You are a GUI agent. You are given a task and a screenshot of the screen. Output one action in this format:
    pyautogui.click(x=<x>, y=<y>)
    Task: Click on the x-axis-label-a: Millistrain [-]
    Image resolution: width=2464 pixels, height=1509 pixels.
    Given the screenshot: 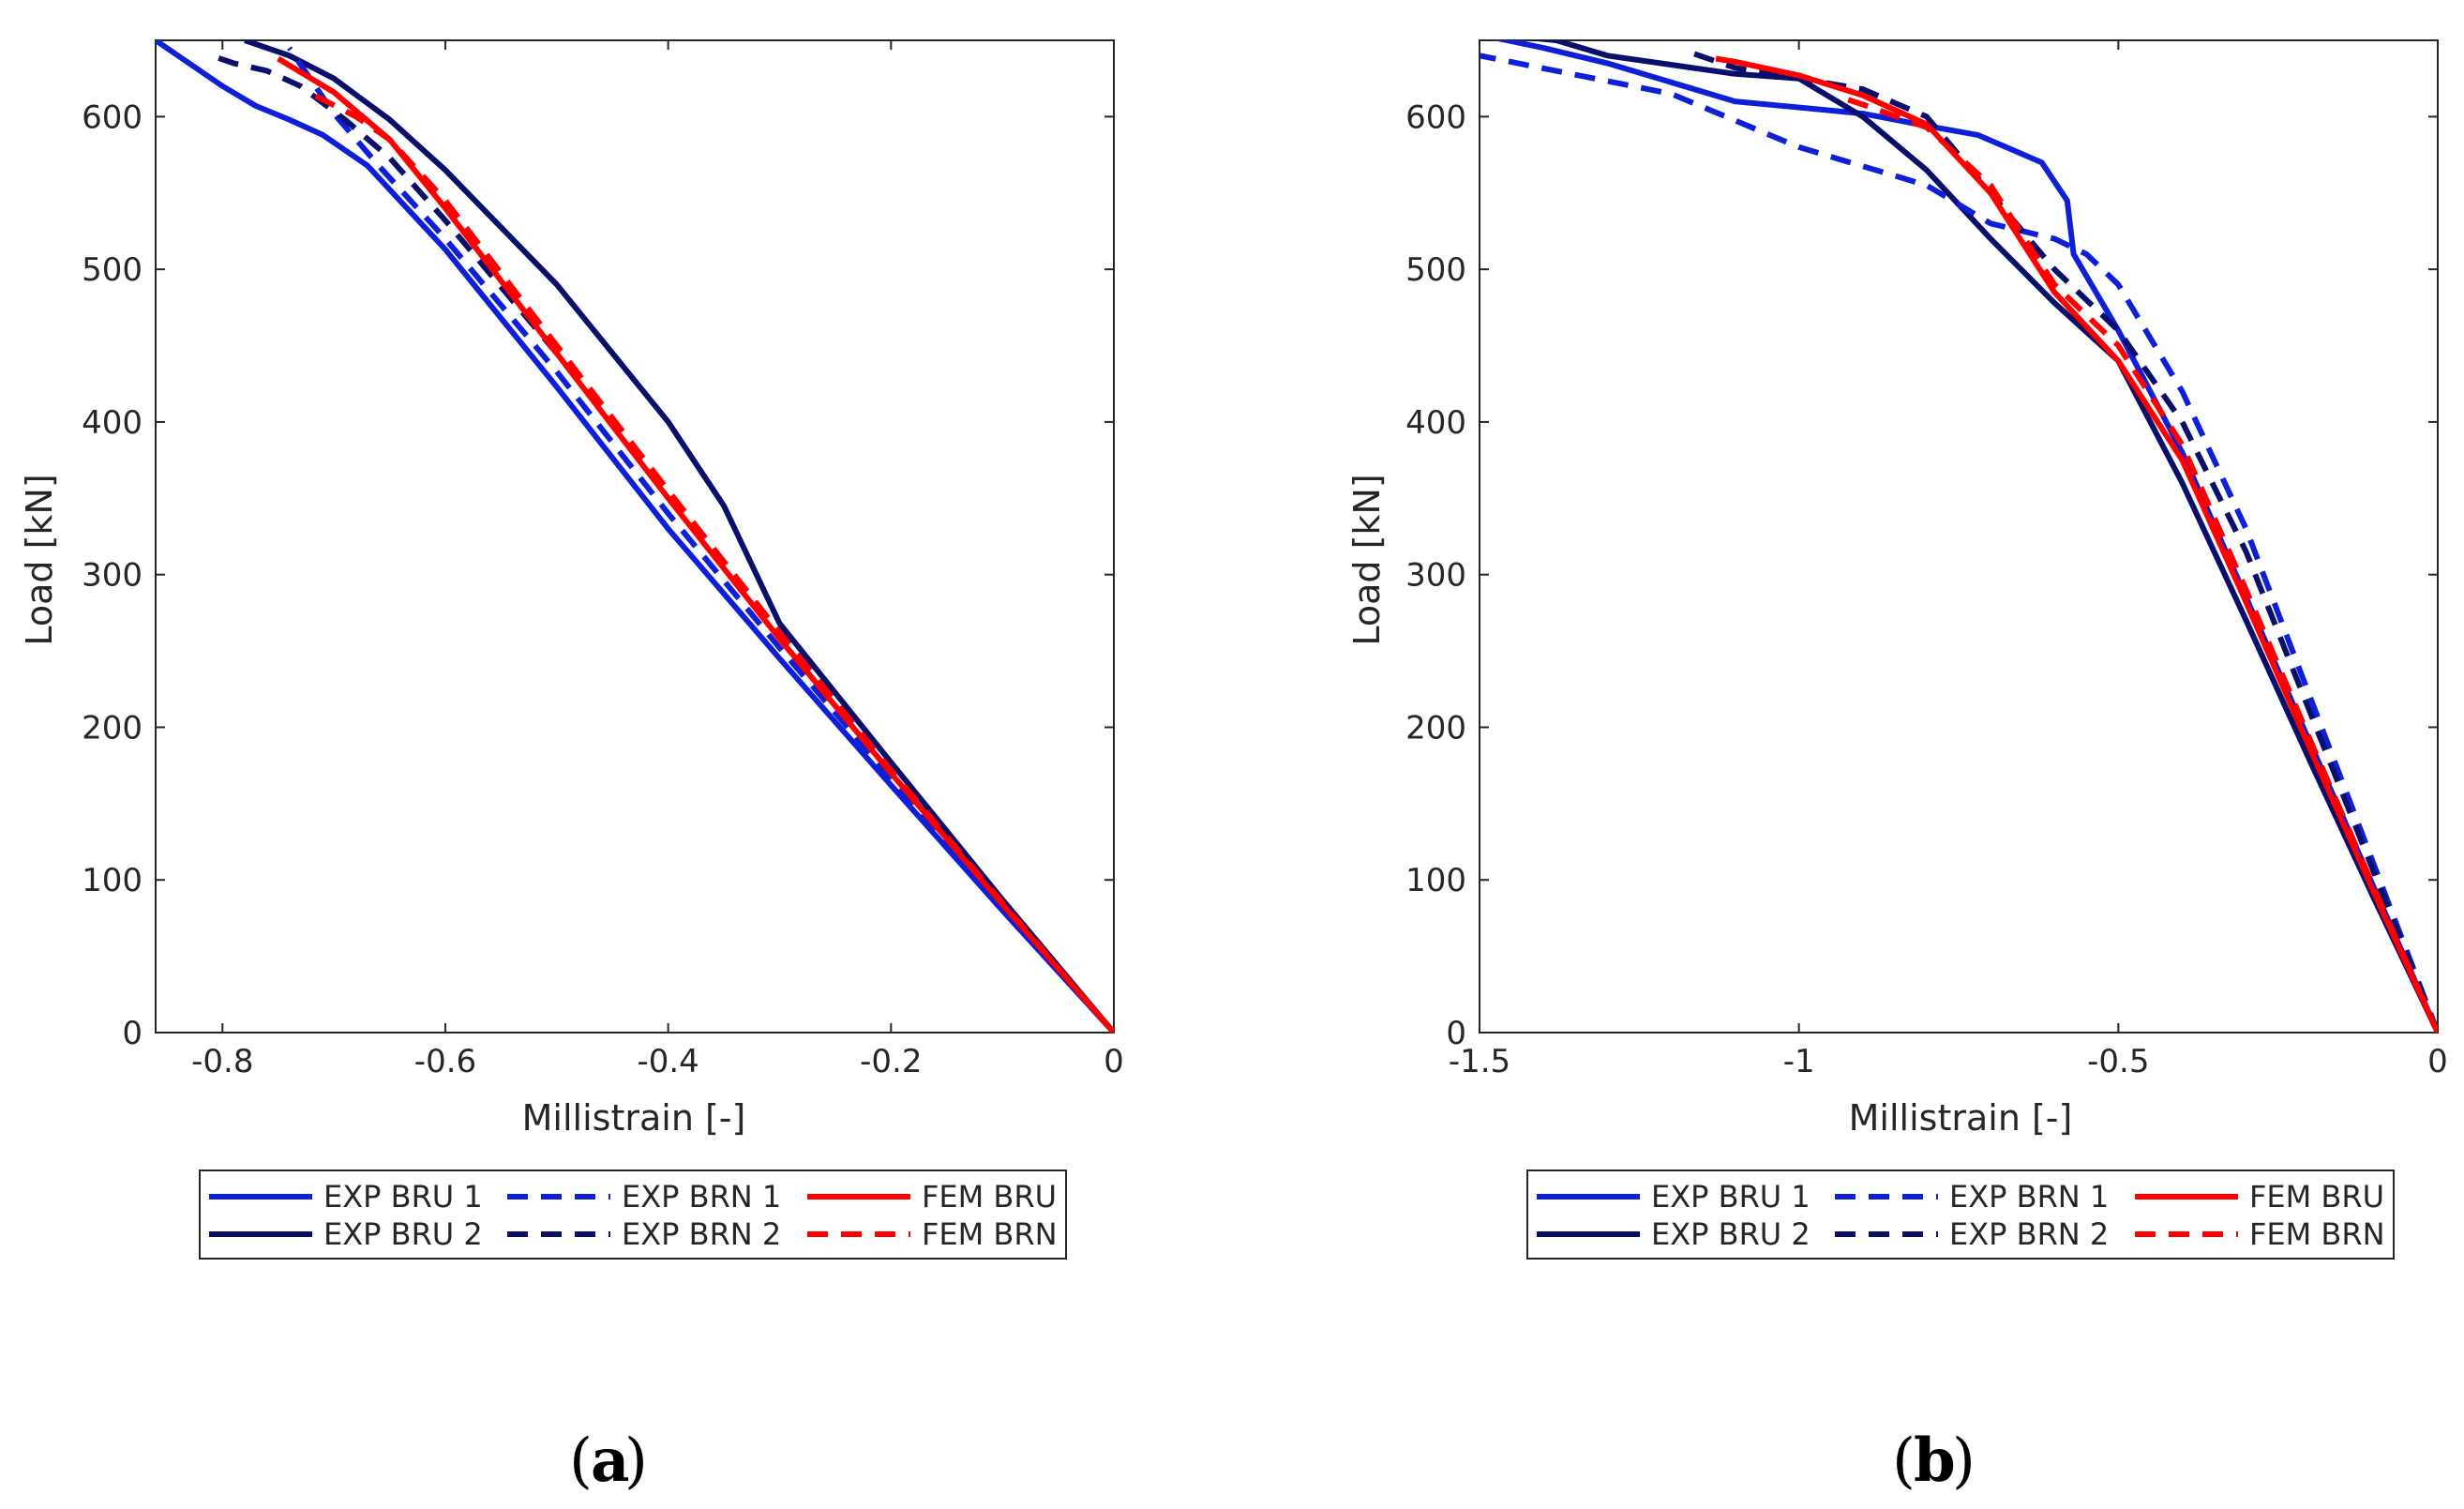 What is the action you would take?
    pyautogui.click(x=634, y=1118)
    